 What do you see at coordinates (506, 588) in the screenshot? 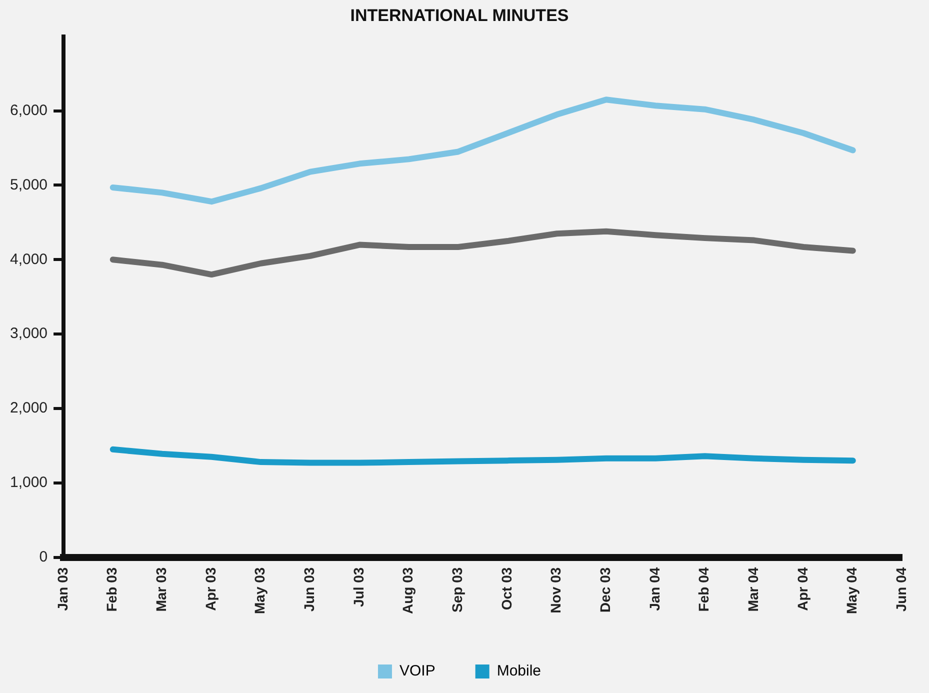
I see `x-tick-label: Oct 03` at bounding box center [506, 588].